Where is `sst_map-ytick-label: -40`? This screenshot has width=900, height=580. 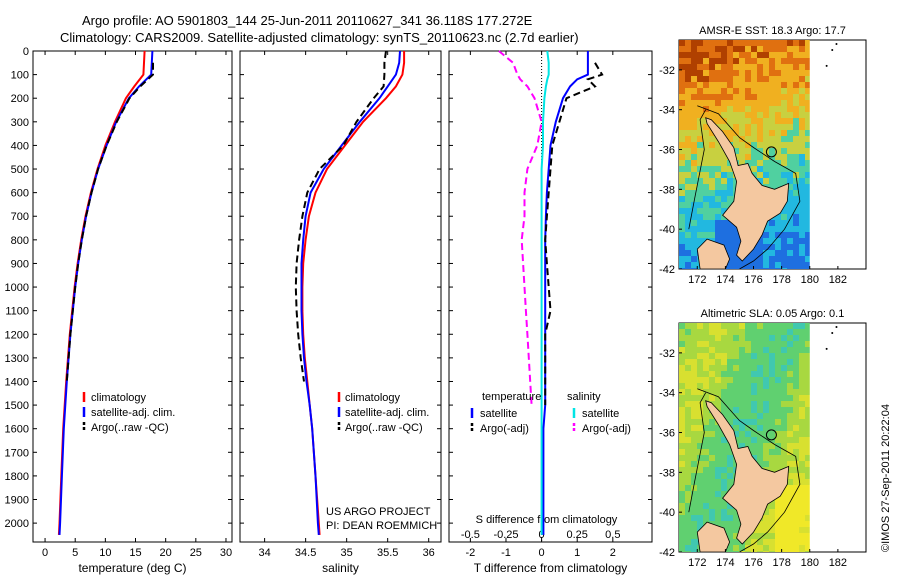 sst_map-ytick-label: -40 is located at coordinates (667, 230).